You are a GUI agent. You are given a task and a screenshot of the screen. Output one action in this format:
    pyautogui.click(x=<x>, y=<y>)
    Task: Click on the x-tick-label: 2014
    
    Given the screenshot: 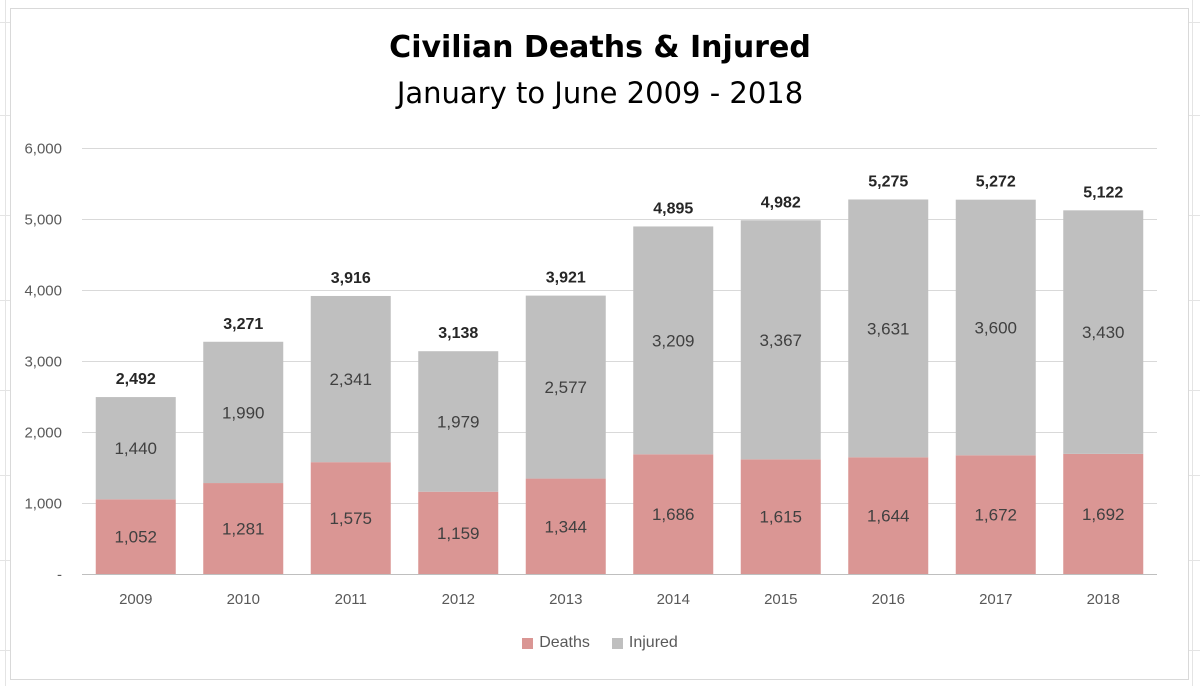 What is the action you would take?
    pyautogui.click(x=673, y=599)
    